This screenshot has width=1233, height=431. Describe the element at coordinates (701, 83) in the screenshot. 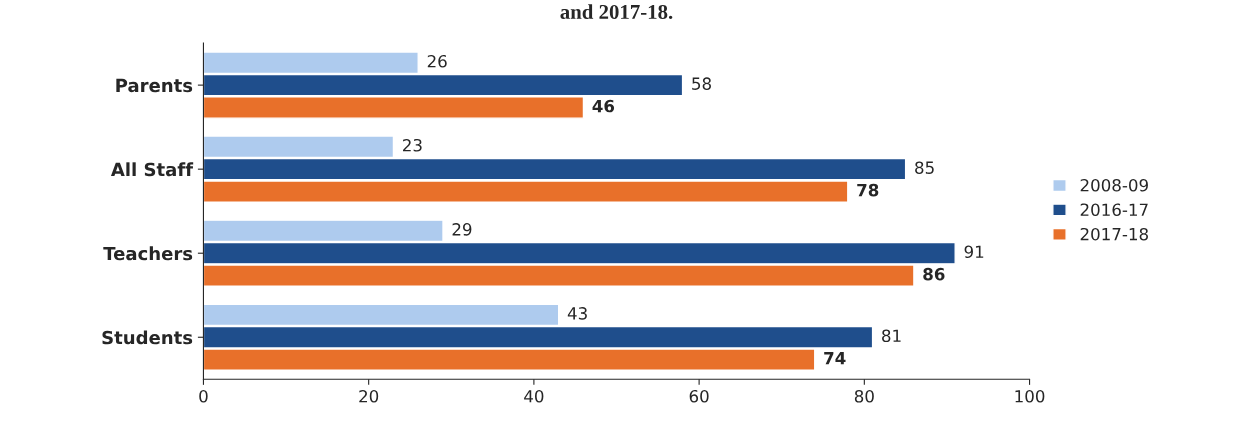

I see `data-label: 58` at that location.